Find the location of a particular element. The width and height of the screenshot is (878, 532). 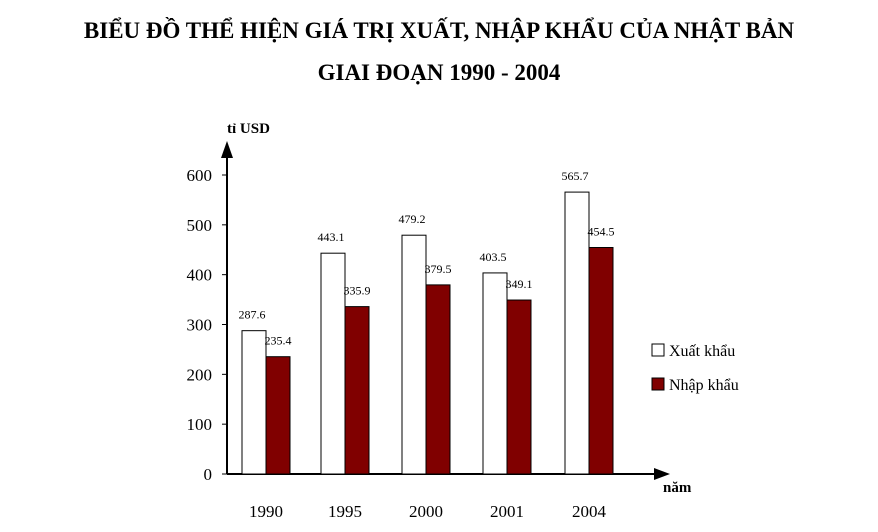

legend-label-import: Nhập khẩu is located at coordinates (704, 385).